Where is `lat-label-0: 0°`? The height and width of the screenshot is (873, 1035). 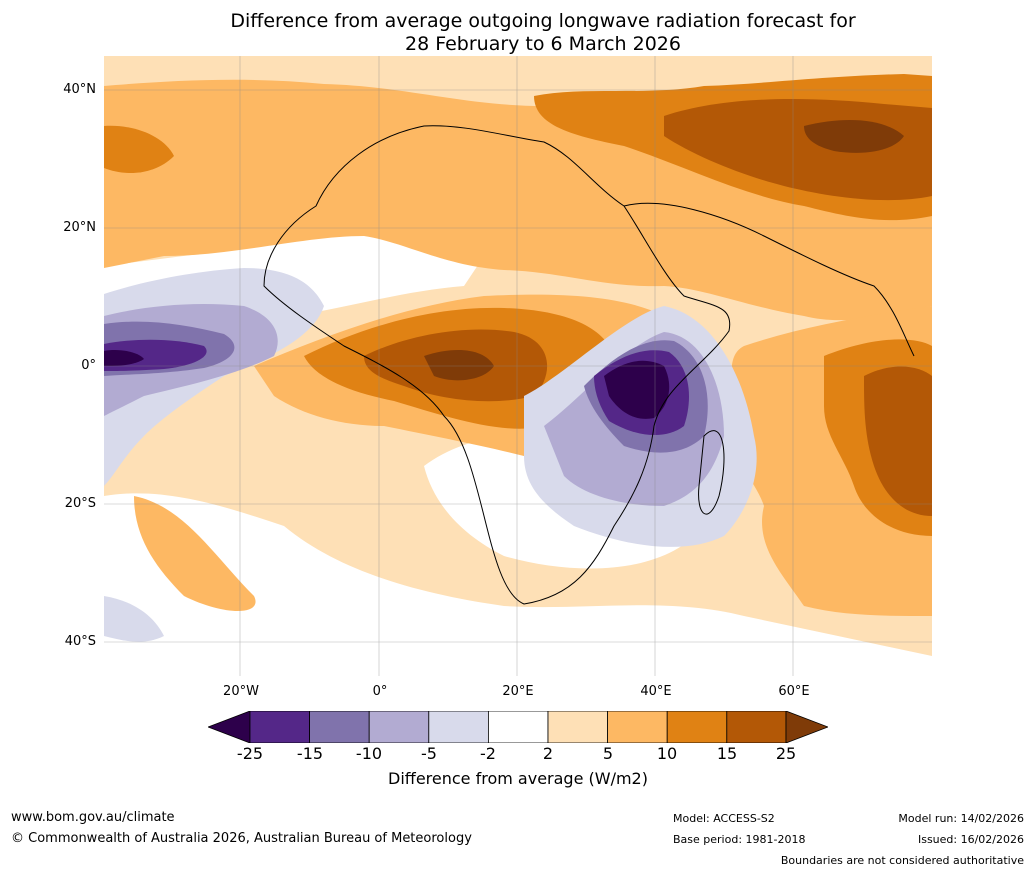
lat-label-0: 0° is located at coordinates (88, 365).